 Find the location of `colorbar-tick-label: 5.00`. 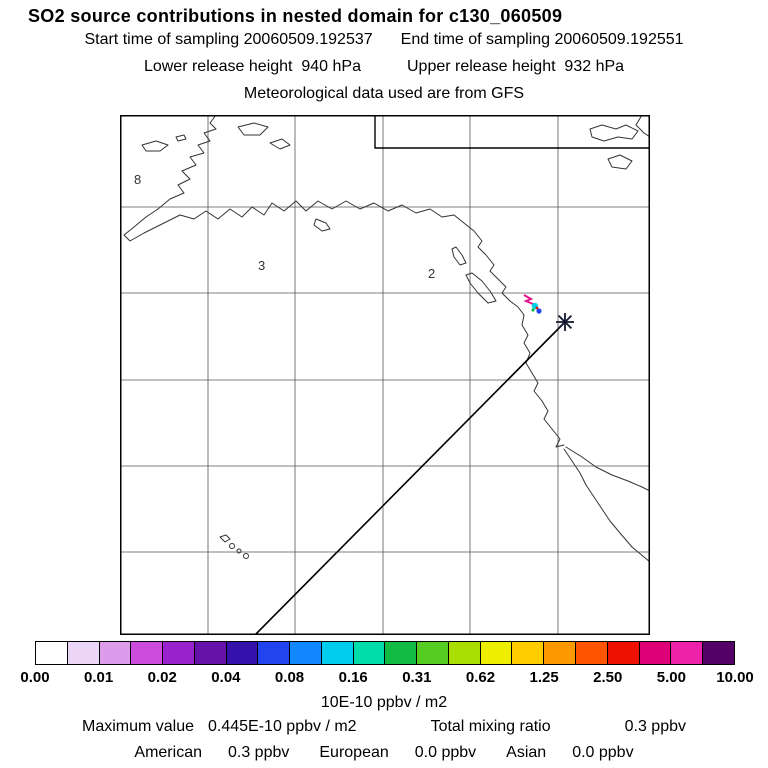

colorbar-tick-label: 5.00 is located at coordinates (671, 677).